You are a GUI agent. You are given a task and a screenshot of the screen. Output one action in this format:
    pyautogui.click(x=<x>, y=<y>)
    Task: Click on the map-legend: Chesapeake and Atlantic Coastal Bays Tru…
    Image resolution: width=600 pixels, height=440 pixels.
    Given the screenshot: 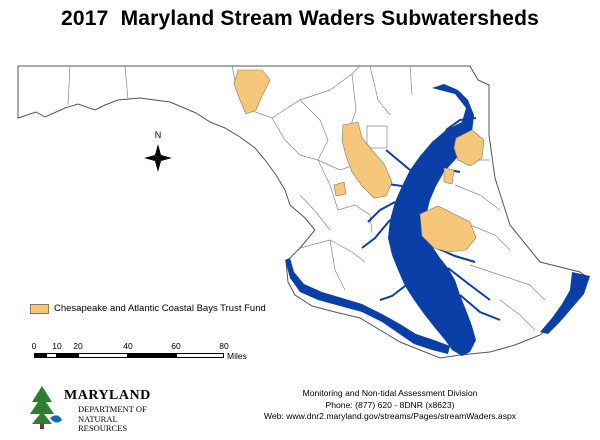 What is the action you would take?
    pyautogui.click(x=148, y=308)
    